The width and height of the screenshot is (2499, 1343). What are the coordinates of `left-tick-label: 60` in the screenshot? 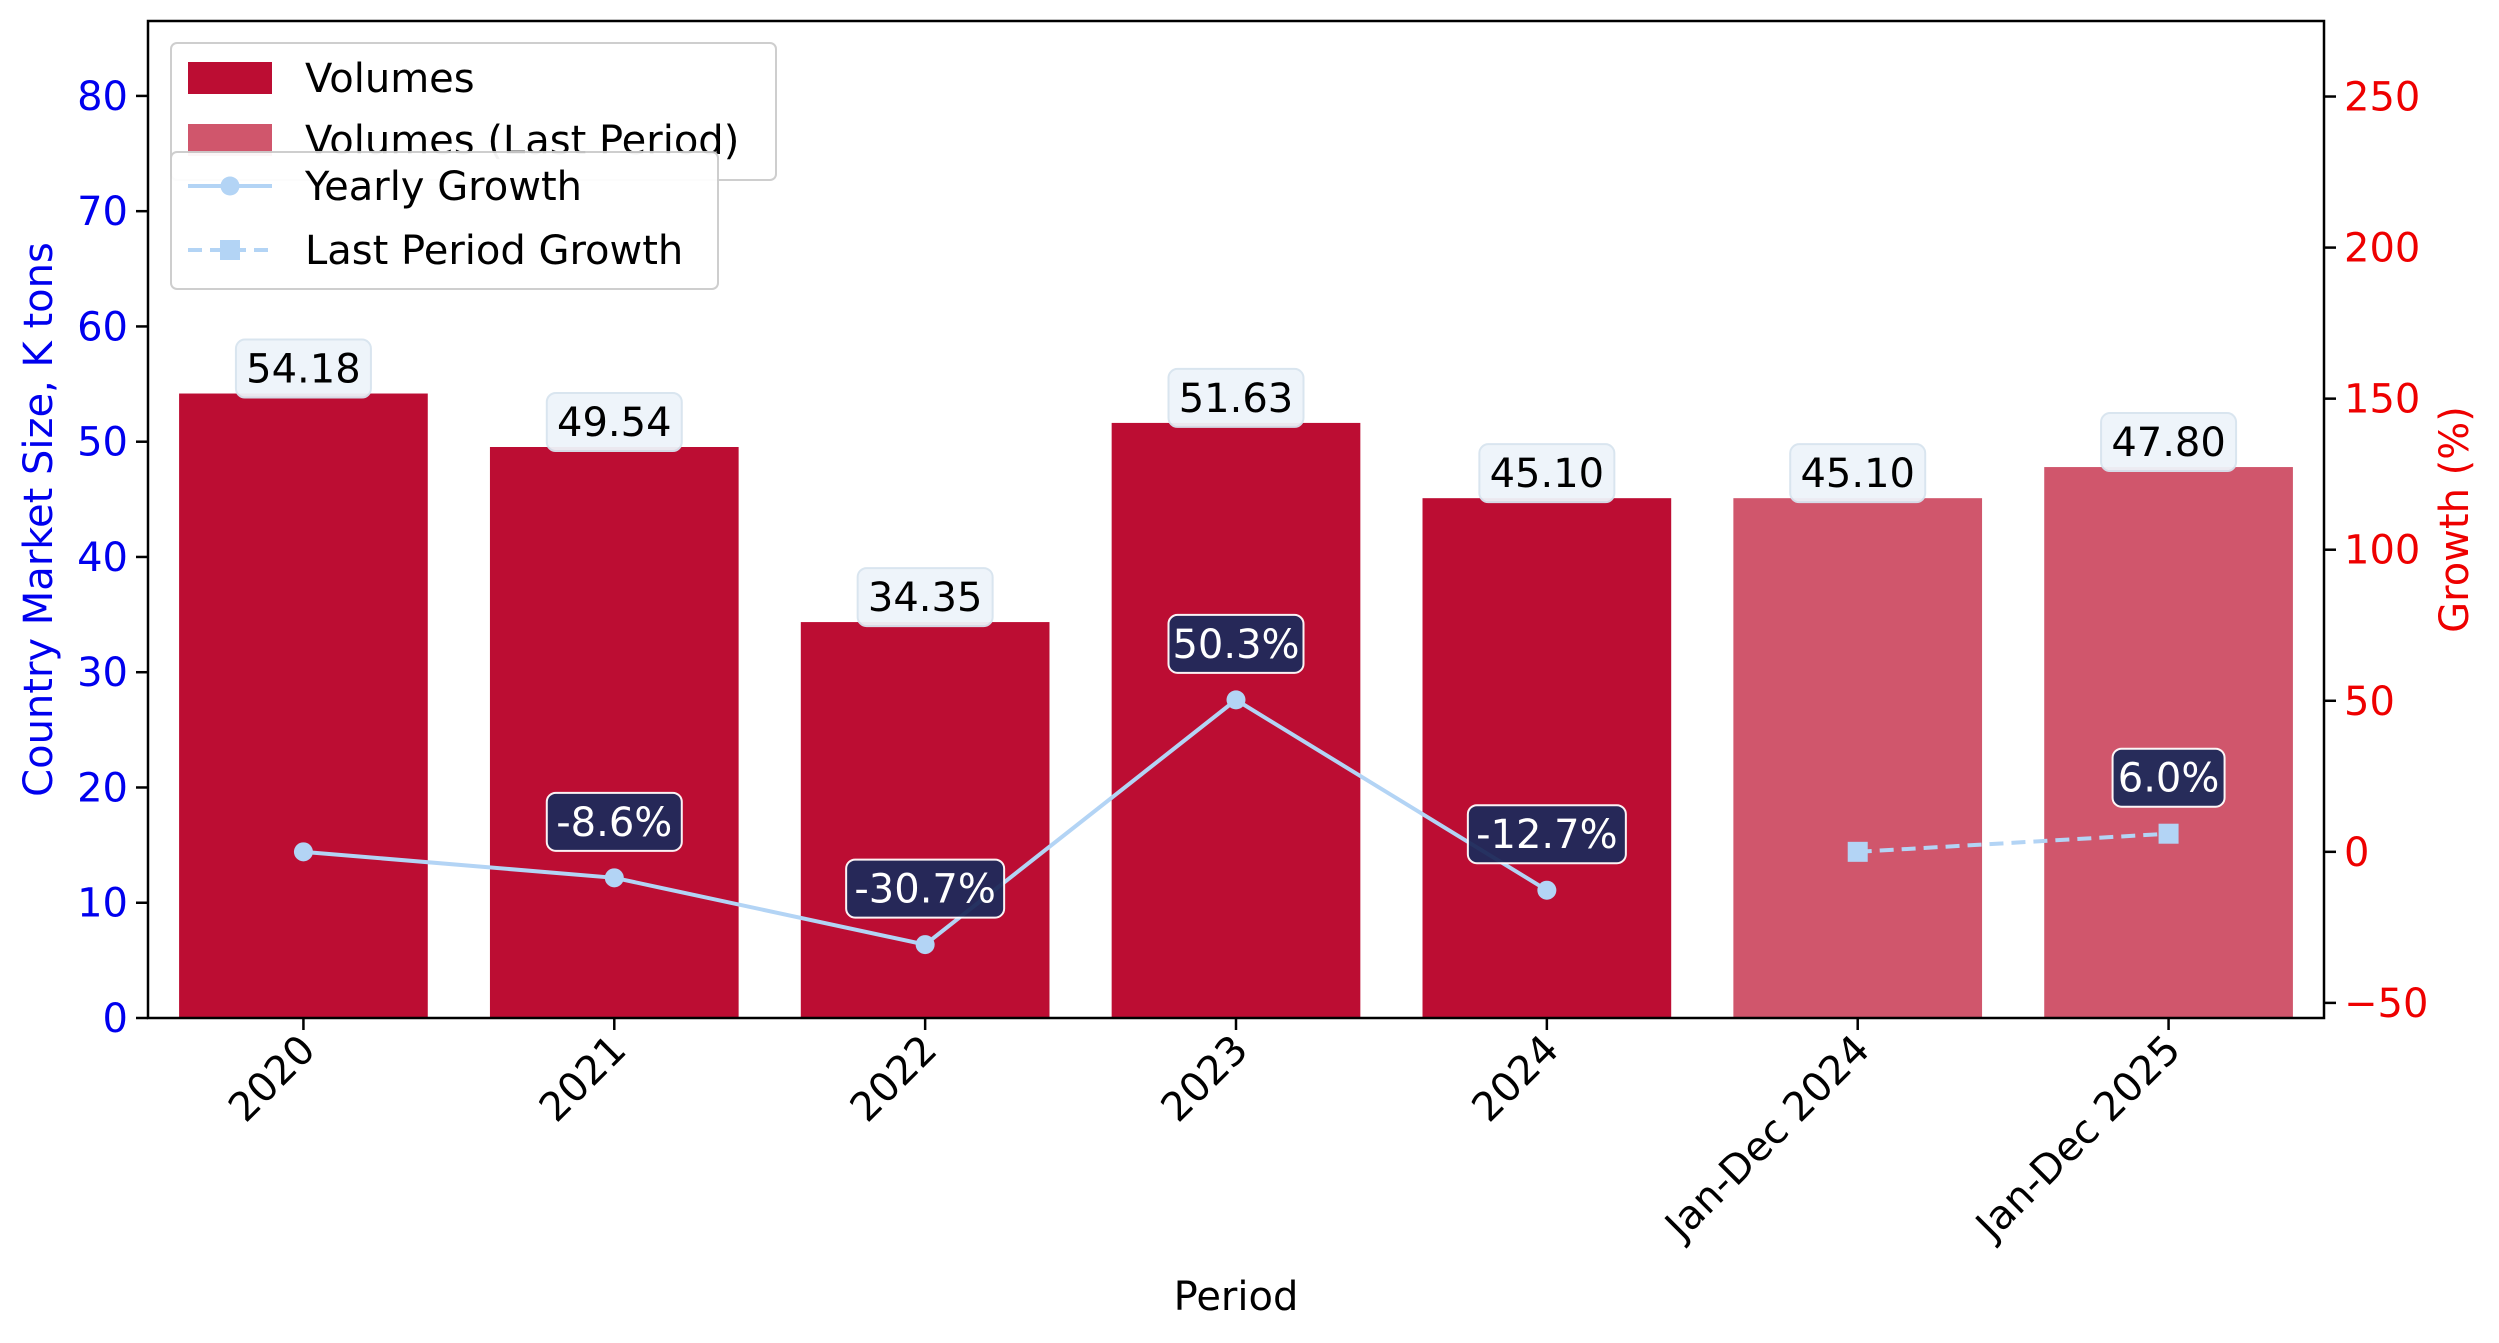 It's located at (102, 327).